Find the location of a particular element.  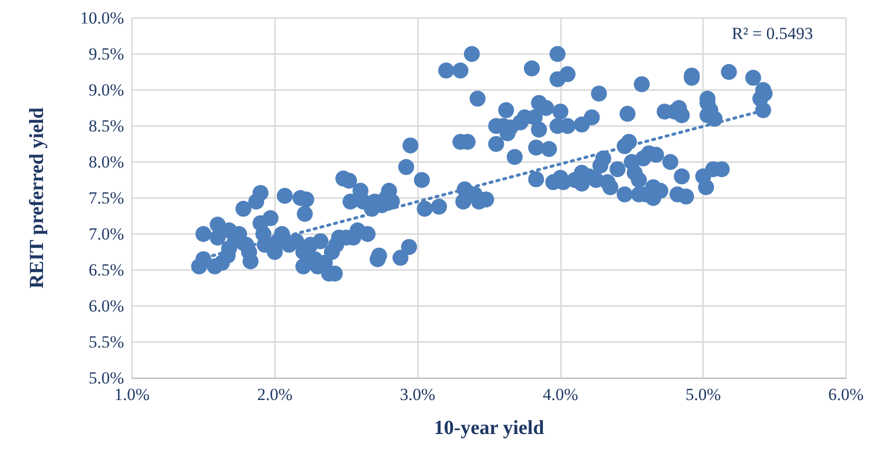

x-tick-label: 4.0% is located at coordinates (560, 394).